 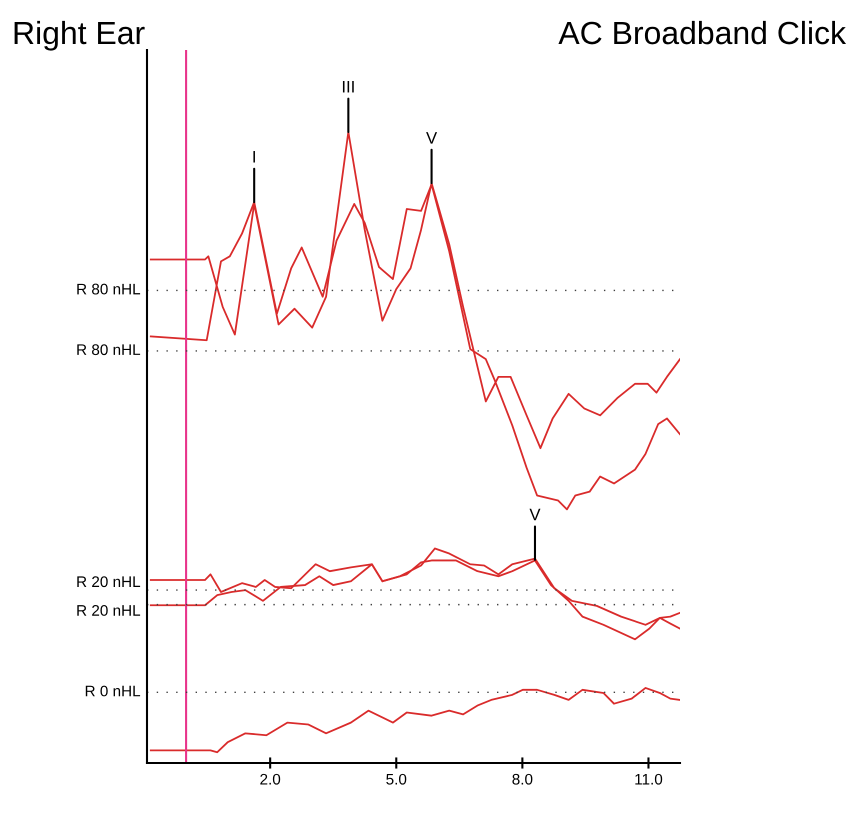 I want to click on chart-title: Right Ear, so click(x=79, y=35).